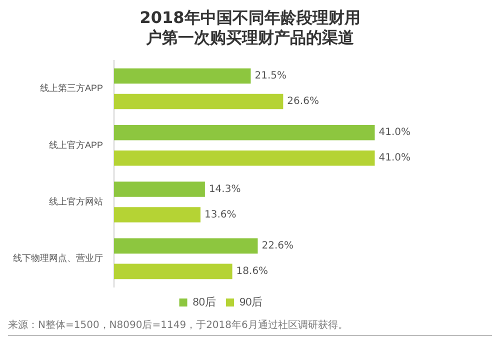 The height and width of the screenshot is (362, 500). Describe the element at coordinates (250, 327) in the screenshot. I see `source-note: 来源：N整体=1500，N8090后=1149，于2018年6月通过社区调研获得。` at that location.